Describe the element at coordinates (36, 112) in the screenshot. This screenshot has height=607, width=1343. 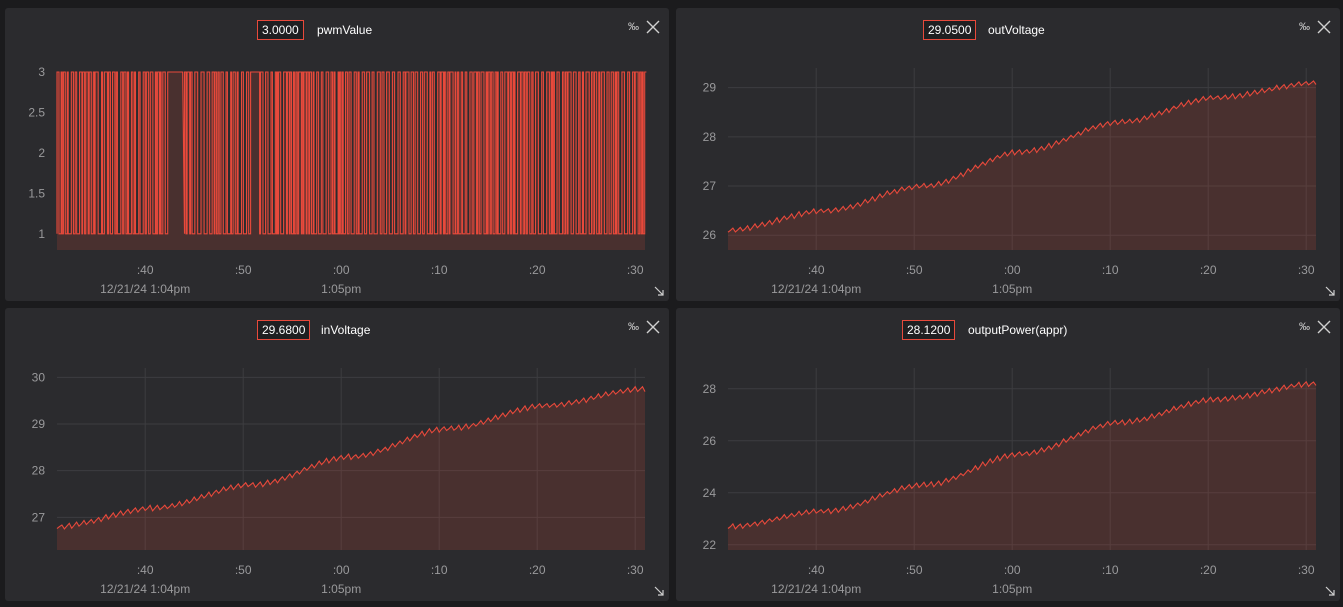
I see `y-tick-label: 2.5` at that location.